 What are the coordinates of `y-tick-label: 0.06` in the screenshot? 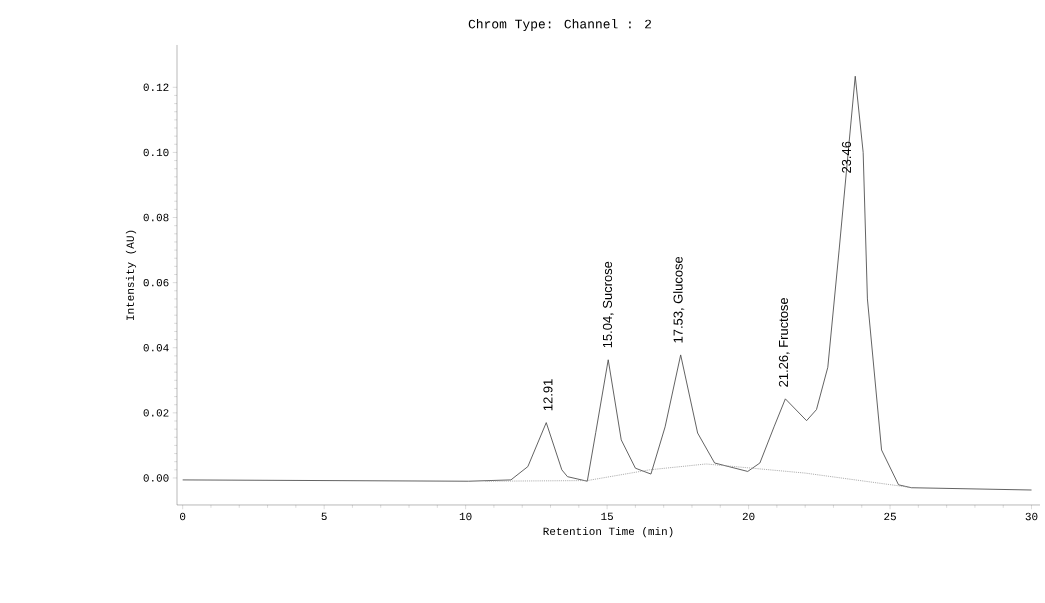 It's located at (156, 282).